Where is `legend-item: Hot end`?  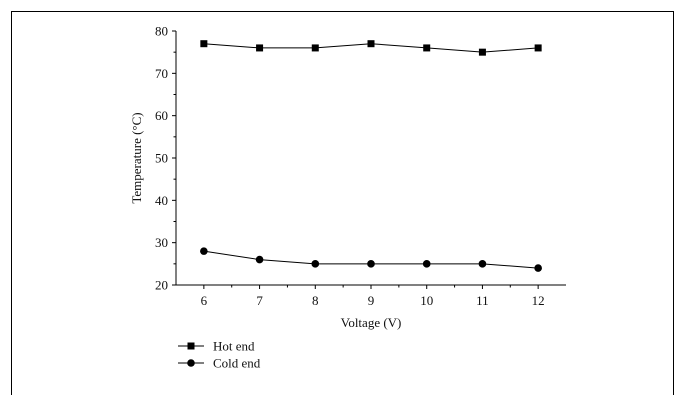
legend-item: Hot end is located at coordinates (216, 346).